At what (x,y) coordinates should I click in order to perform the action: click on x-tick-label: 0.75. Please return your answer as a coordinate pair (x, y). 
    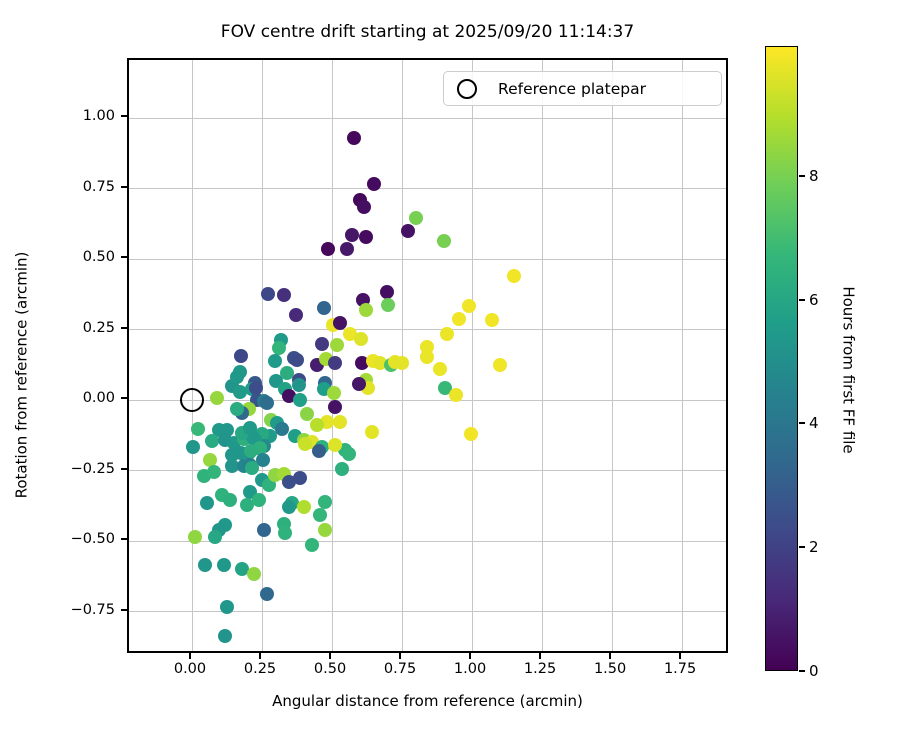
    Looking at the image, I should click on (400, 669).